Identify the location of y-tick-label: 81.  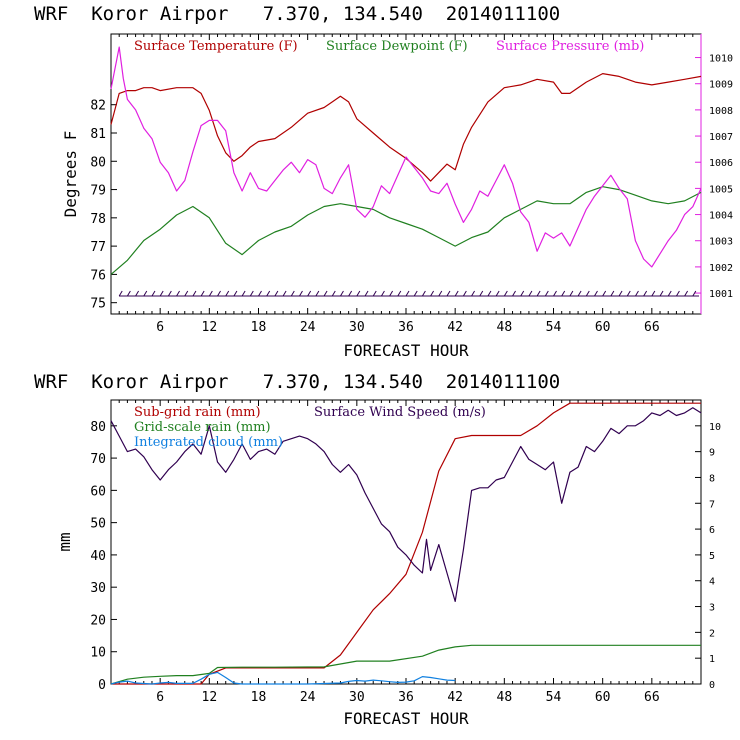
(98, 134).